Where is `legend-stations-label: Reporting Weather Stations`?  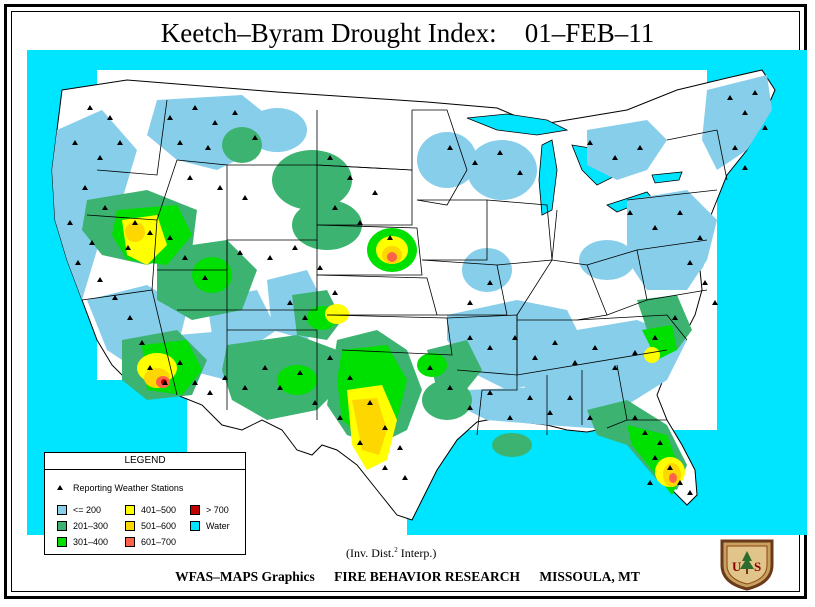
legend-stations-label: Reporting Weather Stations is located at coordinates (128, 488).